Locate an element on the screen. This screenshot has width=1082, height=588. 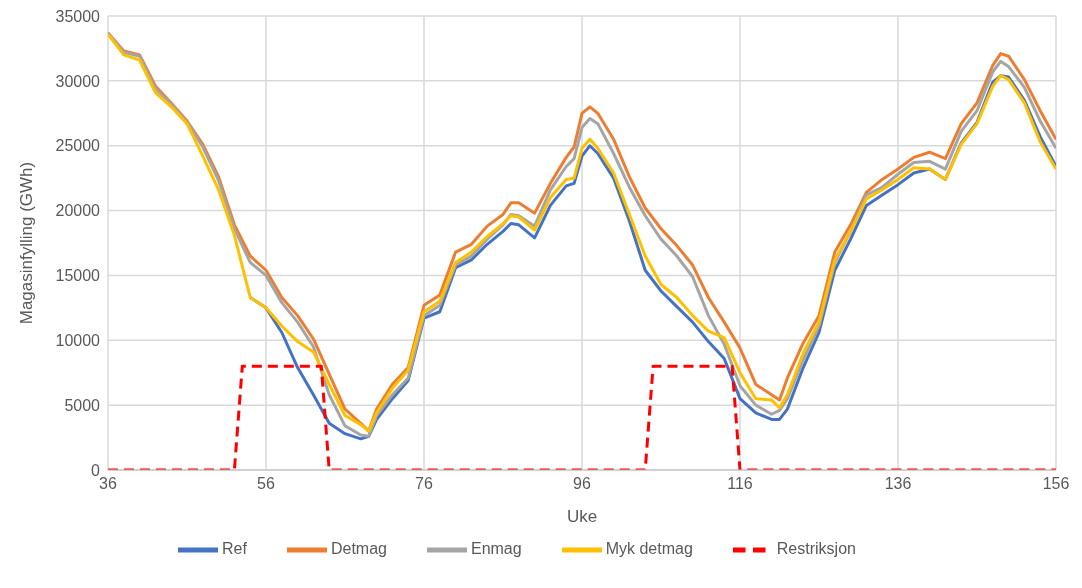
legend-label: Ref is located at coordinates (234, 549).